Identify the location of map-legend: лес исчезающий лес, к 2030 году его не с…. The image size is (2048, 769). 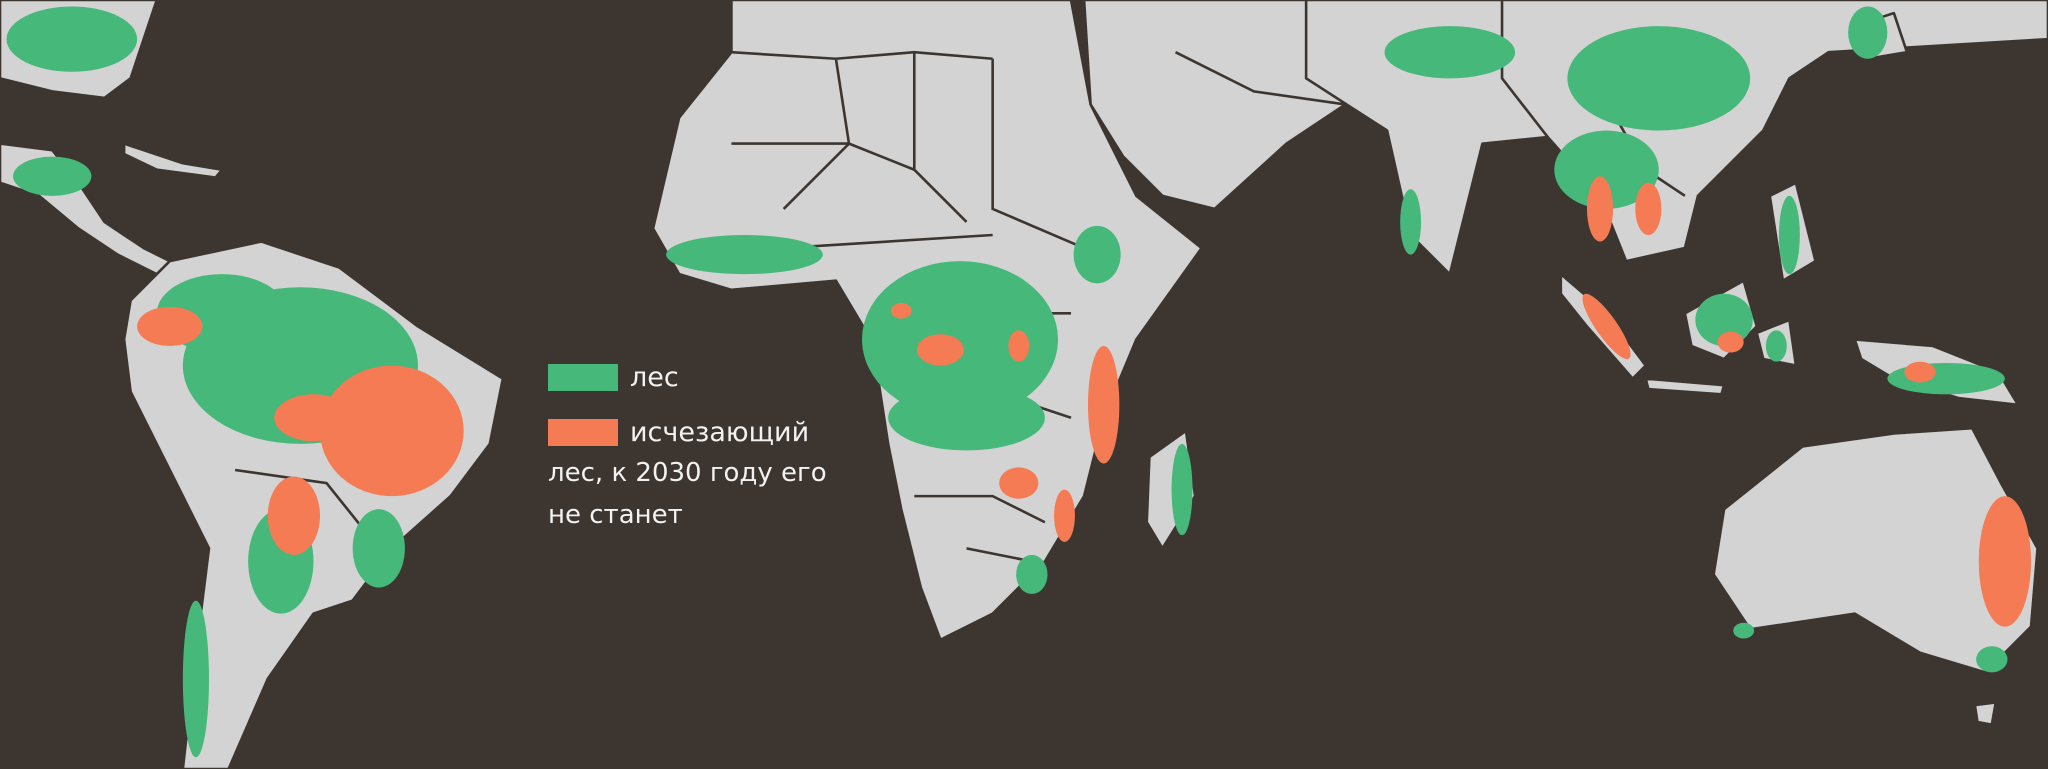
(698, 449).